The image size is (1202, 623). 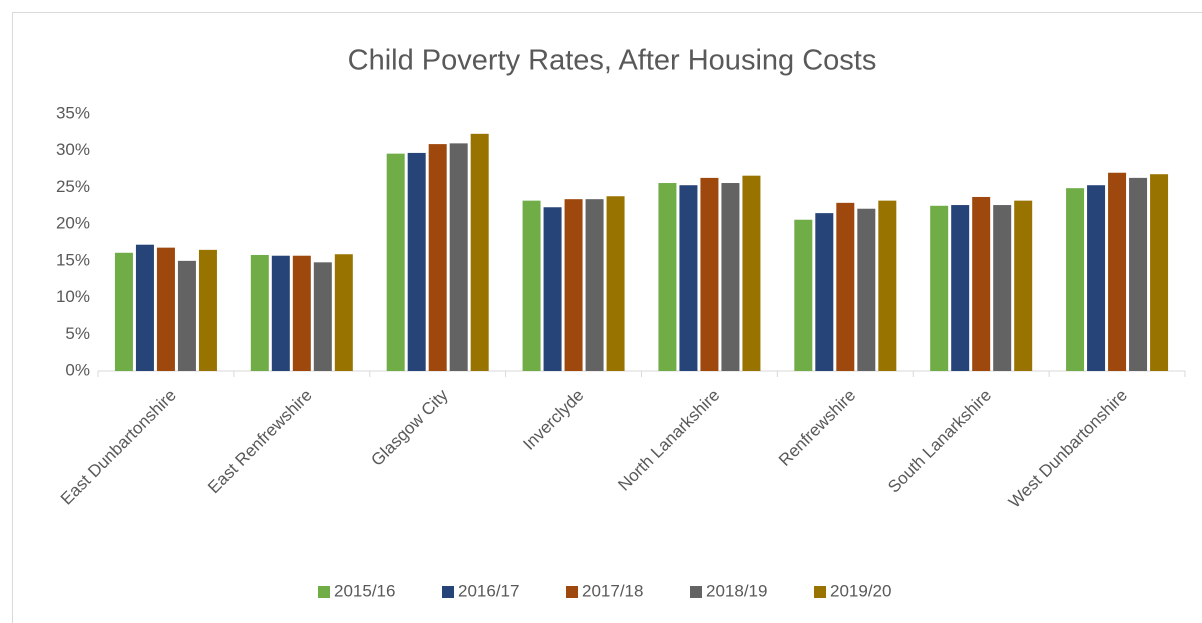 What do you see at coordinates (817, 428) in the screenshot?
I see `x-tick-label: Renfrewshire` at bounding box center [817, 428].